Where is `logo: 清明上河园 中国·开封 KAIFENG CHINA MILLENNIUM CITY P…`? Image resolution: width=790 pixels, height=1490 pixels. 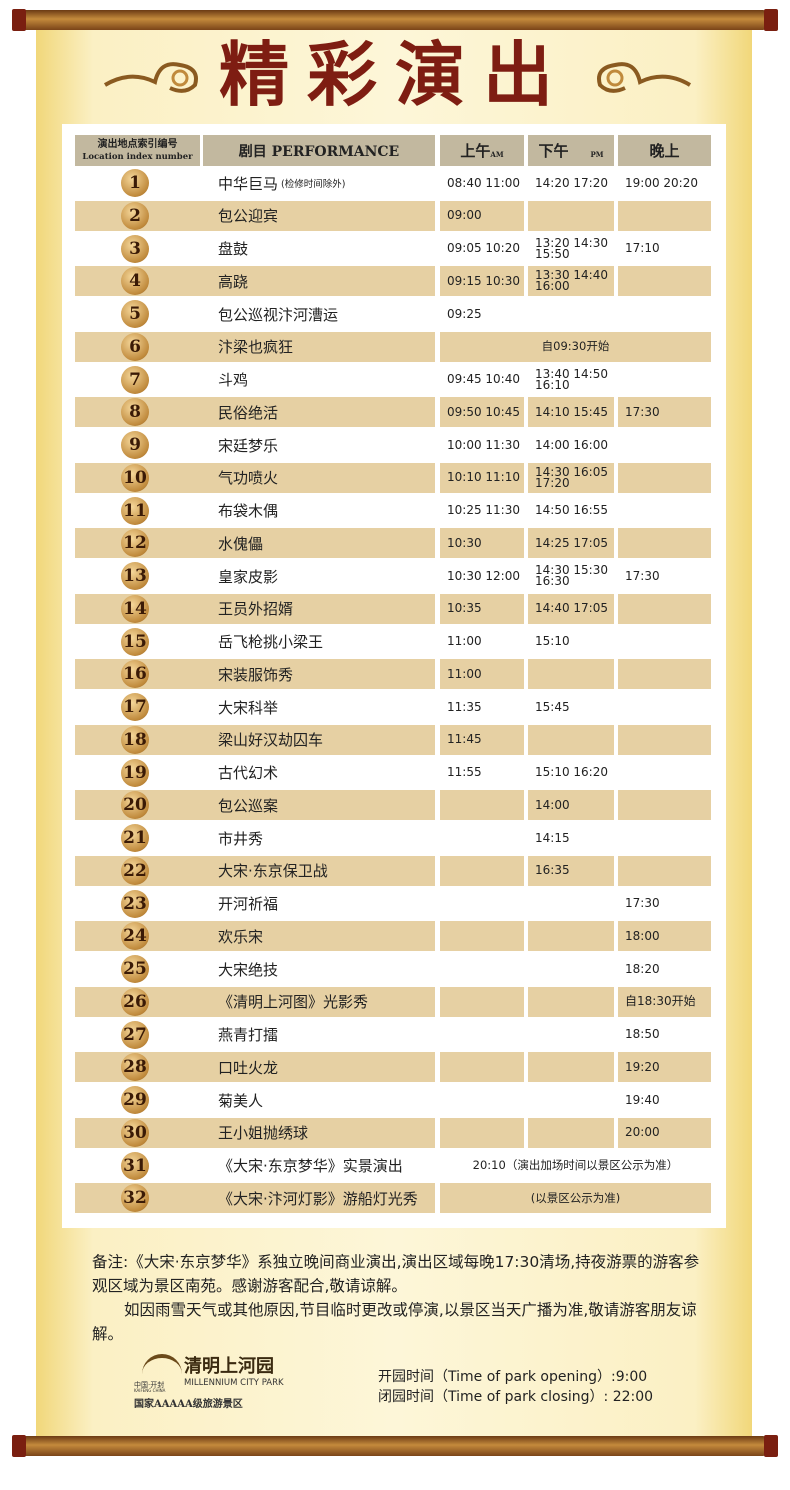 logo: 清明上河园 中国·开封 KAIFENG CHINA MILLENNIUM CITY P… is located at coordinates (212, 1381).